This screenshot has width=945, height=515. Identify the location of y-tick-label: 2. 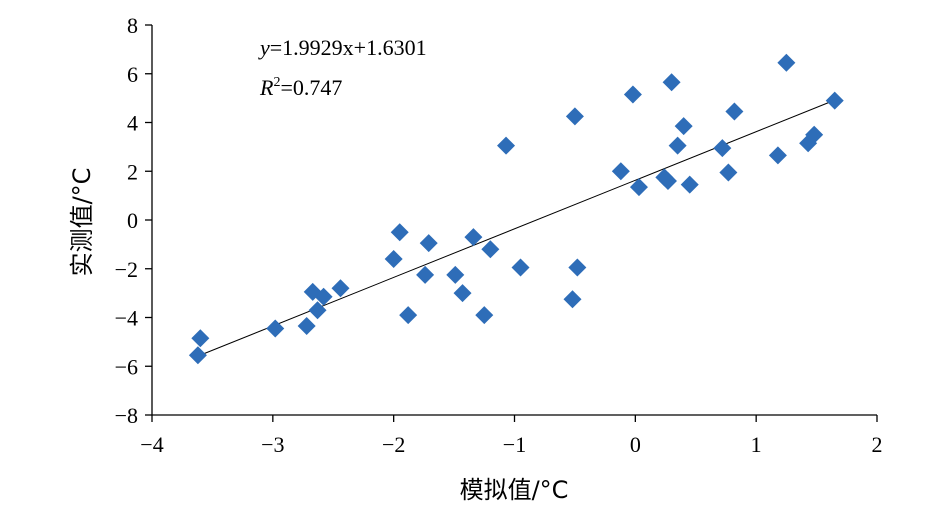
(132, 171).